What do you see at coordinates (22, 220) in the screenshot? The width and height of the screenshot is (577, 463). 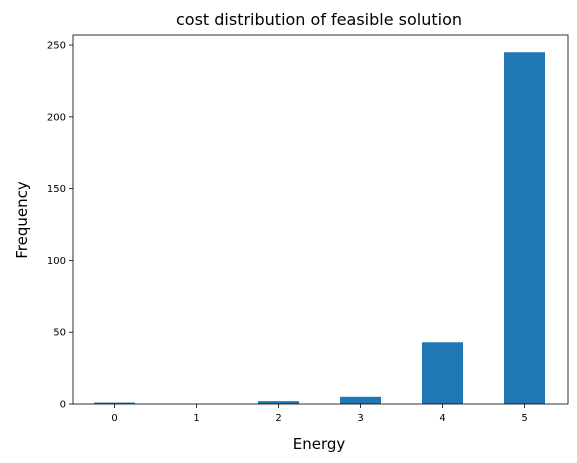 I see `y-axis-title: Frequency` at bounding box center [22, 220].